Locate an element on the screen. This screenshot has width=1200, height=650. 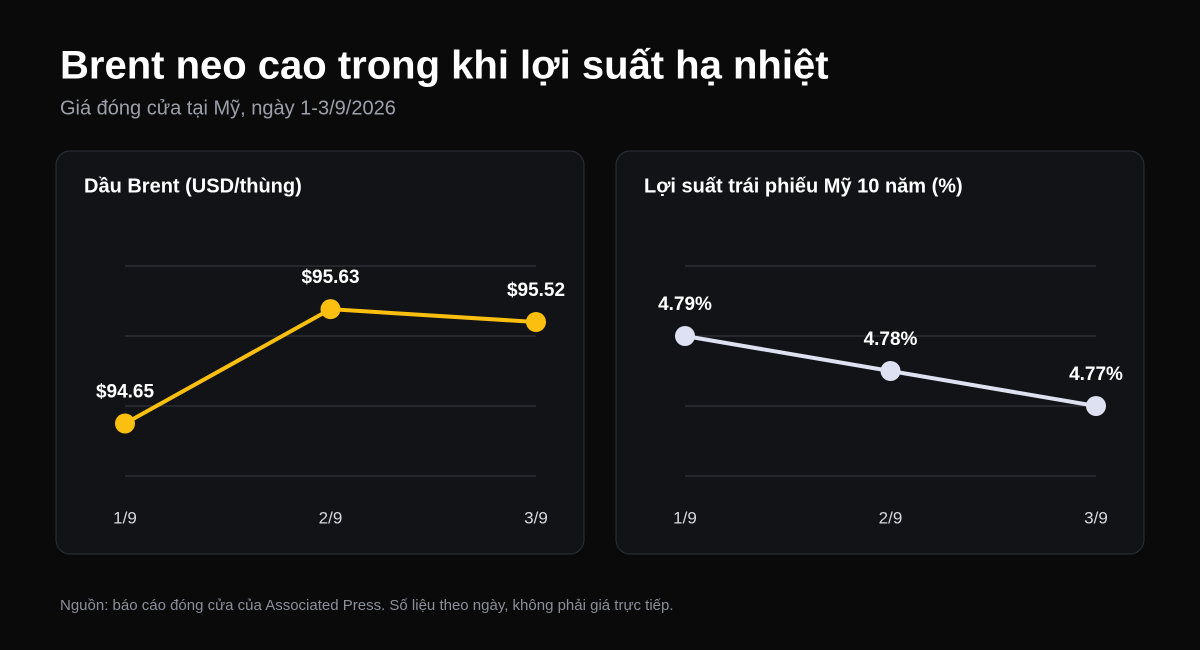
value-label: 4.77% is located at coordinates (1096, 374).